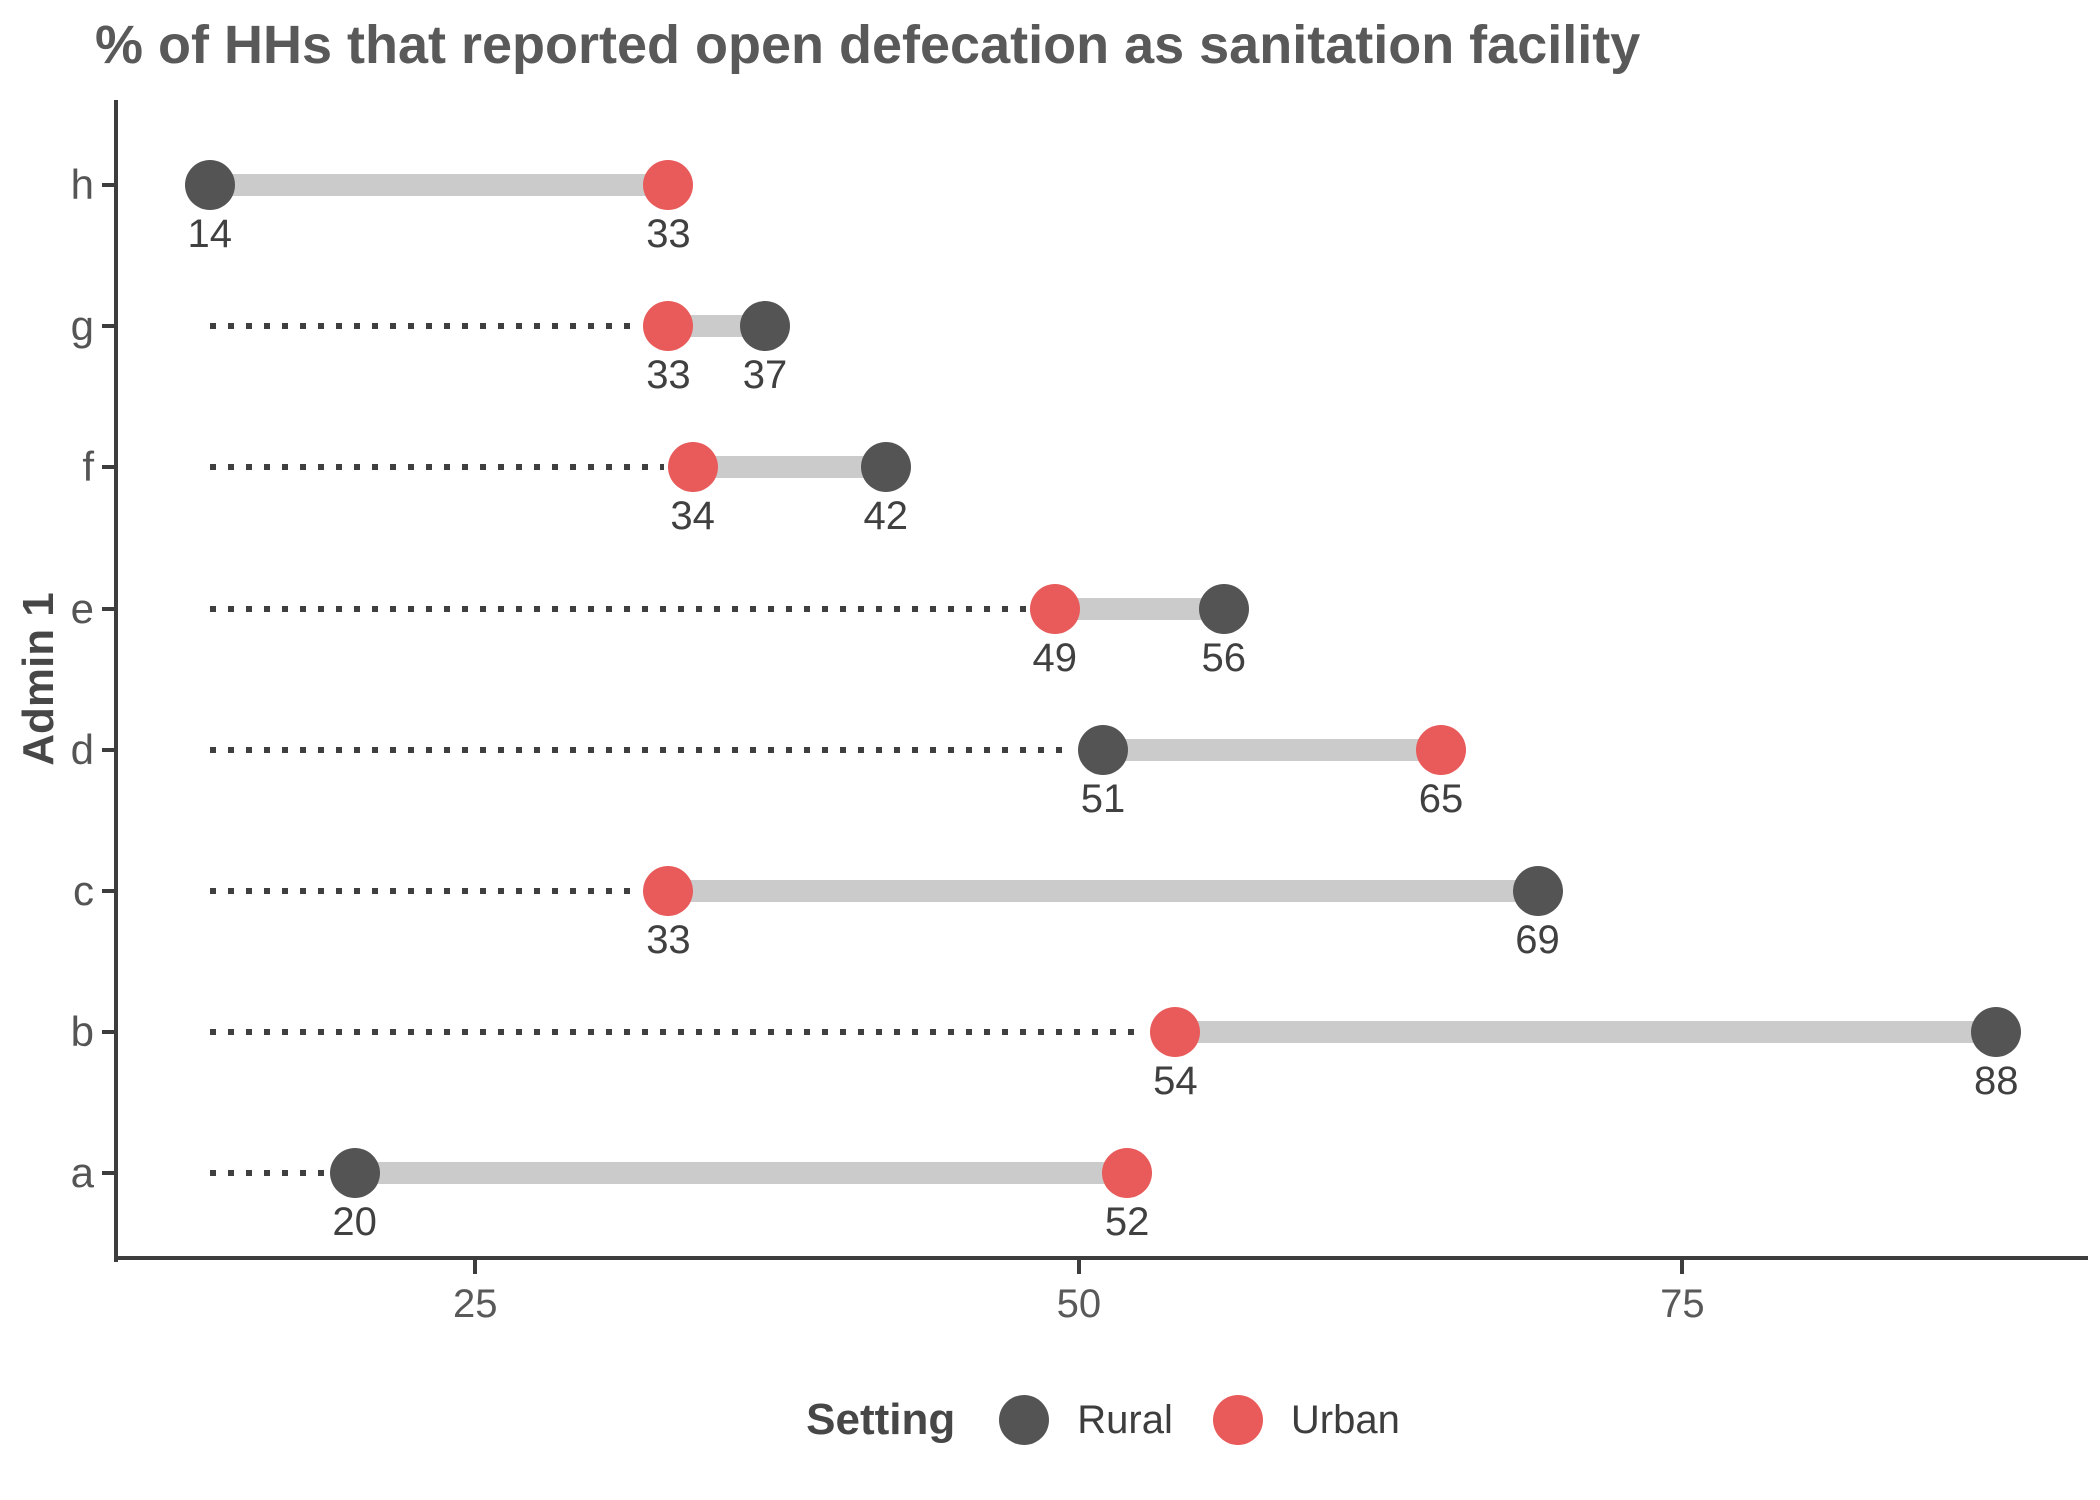  Describe the element at coordinates (354, 1222) in the screenshot. I see `rural-value-label: 20` at that location.